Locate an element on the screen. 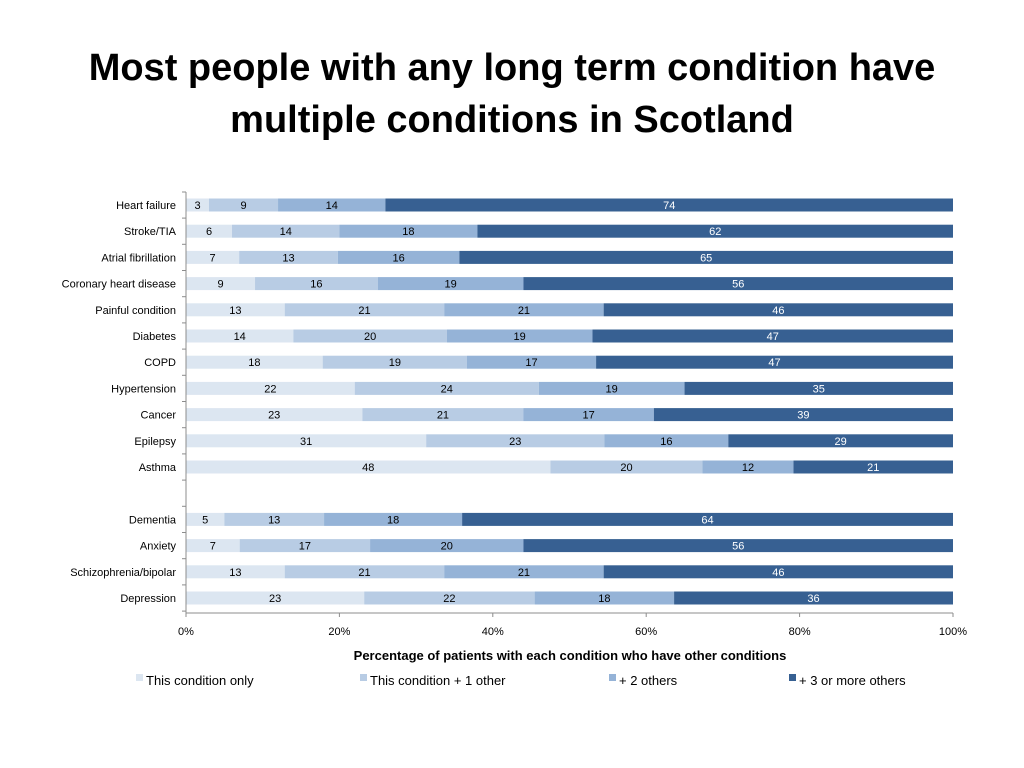 Image resolution: width=1024 pixels, height=768 pixels. data-label: 31 is located at coordinates (306, 442).